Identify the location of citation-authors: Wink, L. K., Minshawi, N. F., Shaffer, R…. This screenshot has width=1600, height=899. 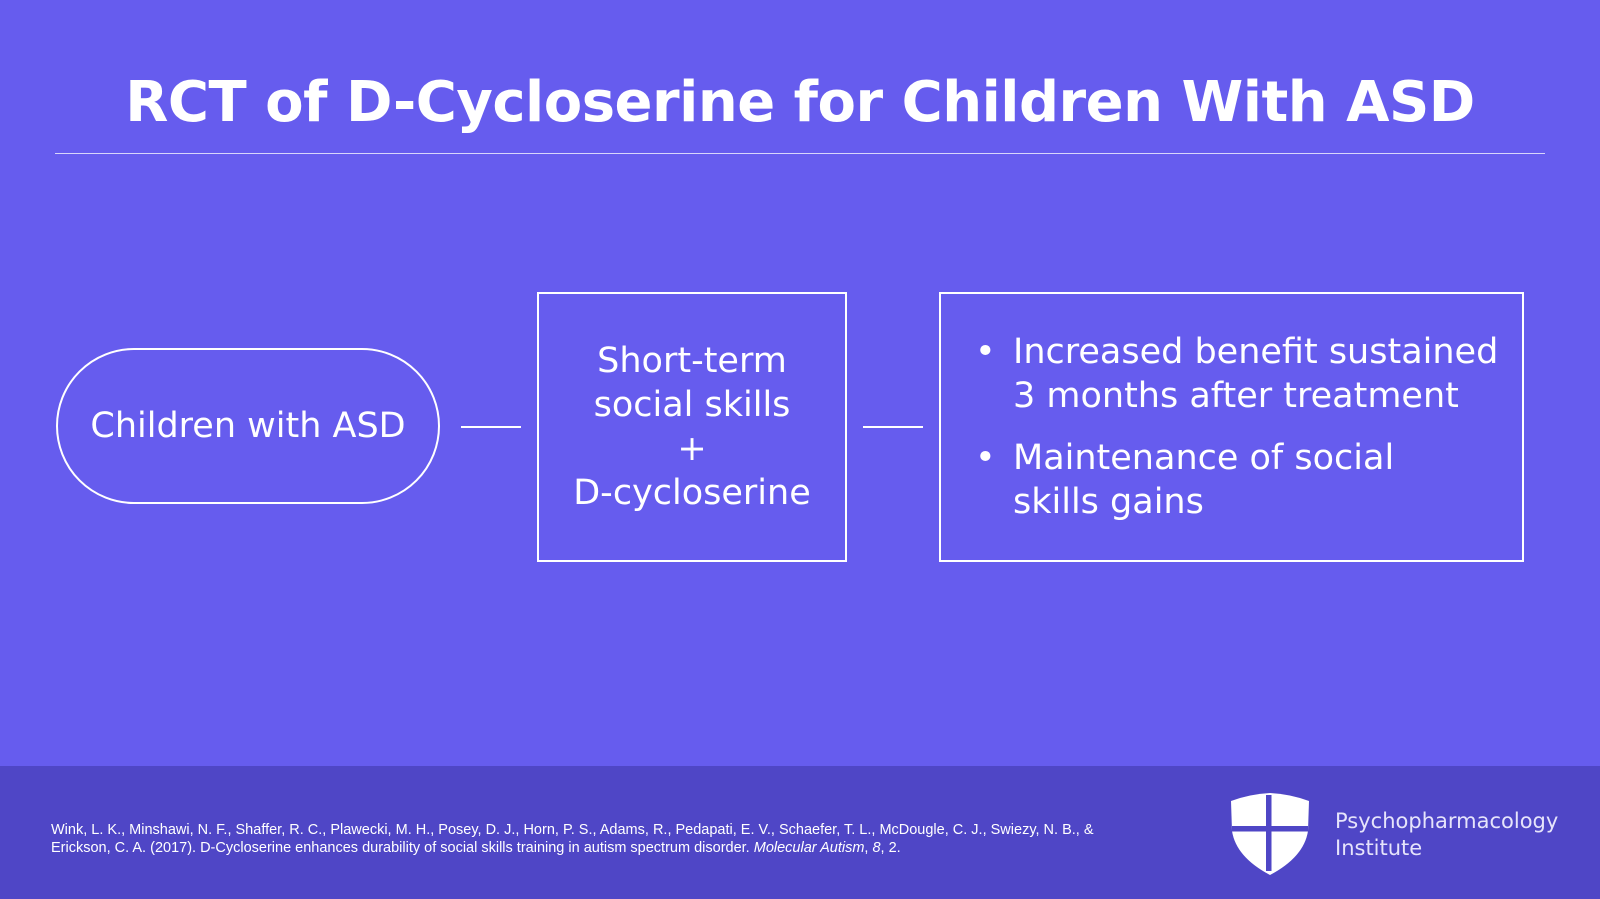
(572, 839).